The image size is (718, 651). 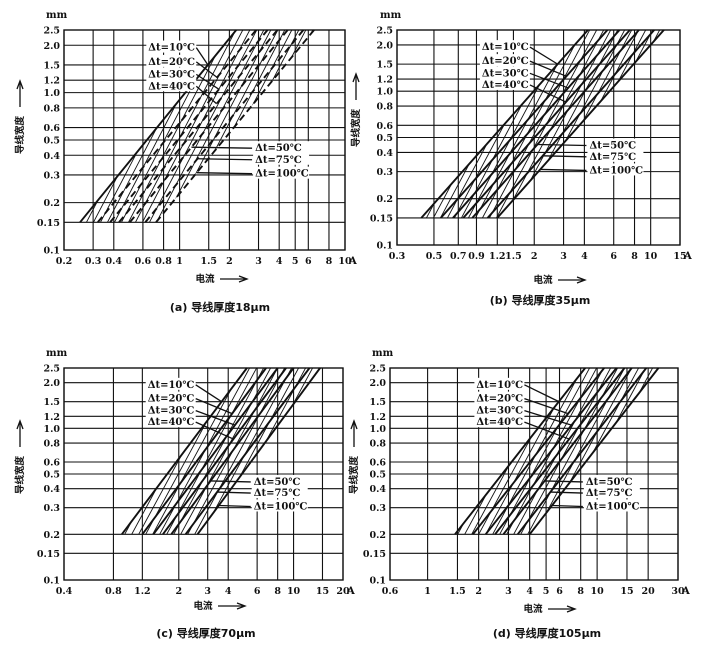 I want to click on series-label: Δt=40℃, so click(x=499, y=422).